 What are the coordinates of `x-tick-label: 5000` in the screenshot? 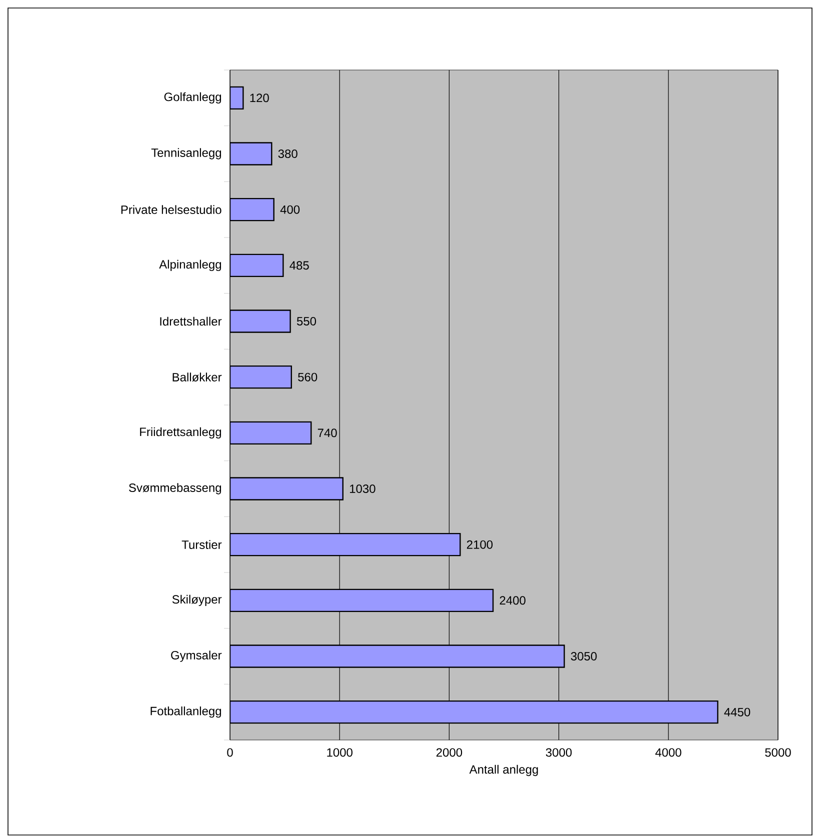 It's located at (778, 752).